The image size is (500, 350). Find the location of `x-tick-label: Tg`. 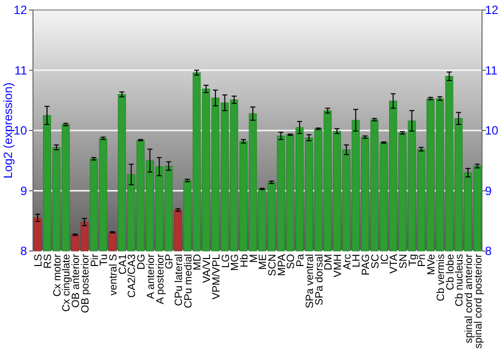

x-tick-label: Tg is located at coordinates (412, 260).